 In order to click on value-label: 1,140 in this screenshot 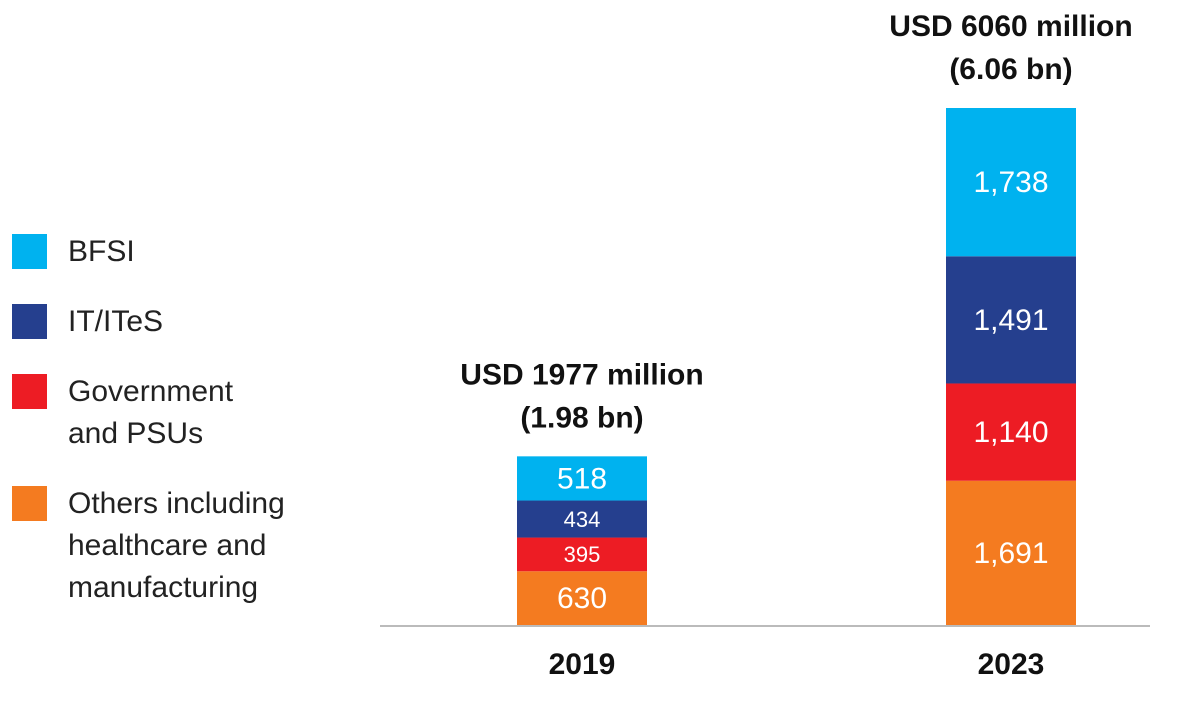, I will do `click(1010, 432)`.